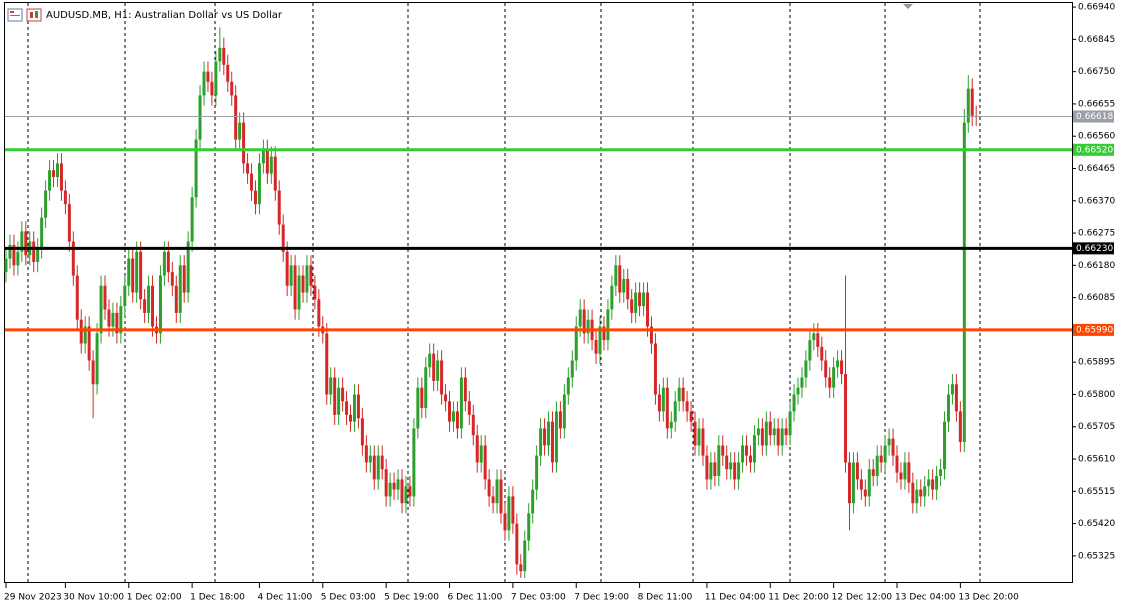 This screenshot has height=609, width=1125. I want to click on y-tick-label: 0.66845, so click(1096, 40).